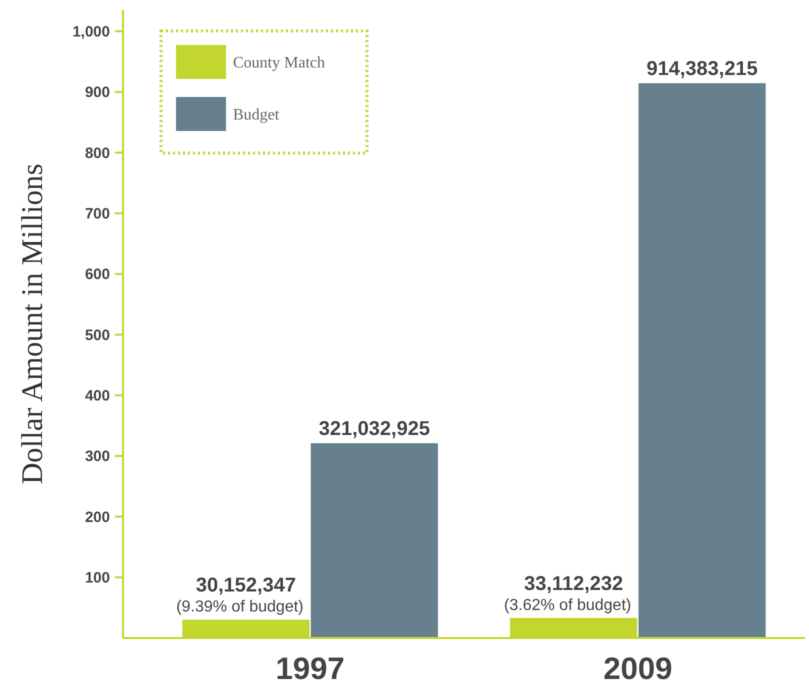 The image size is (809, 691). I want to click on y-tick-label: 700, so click(97, 214).